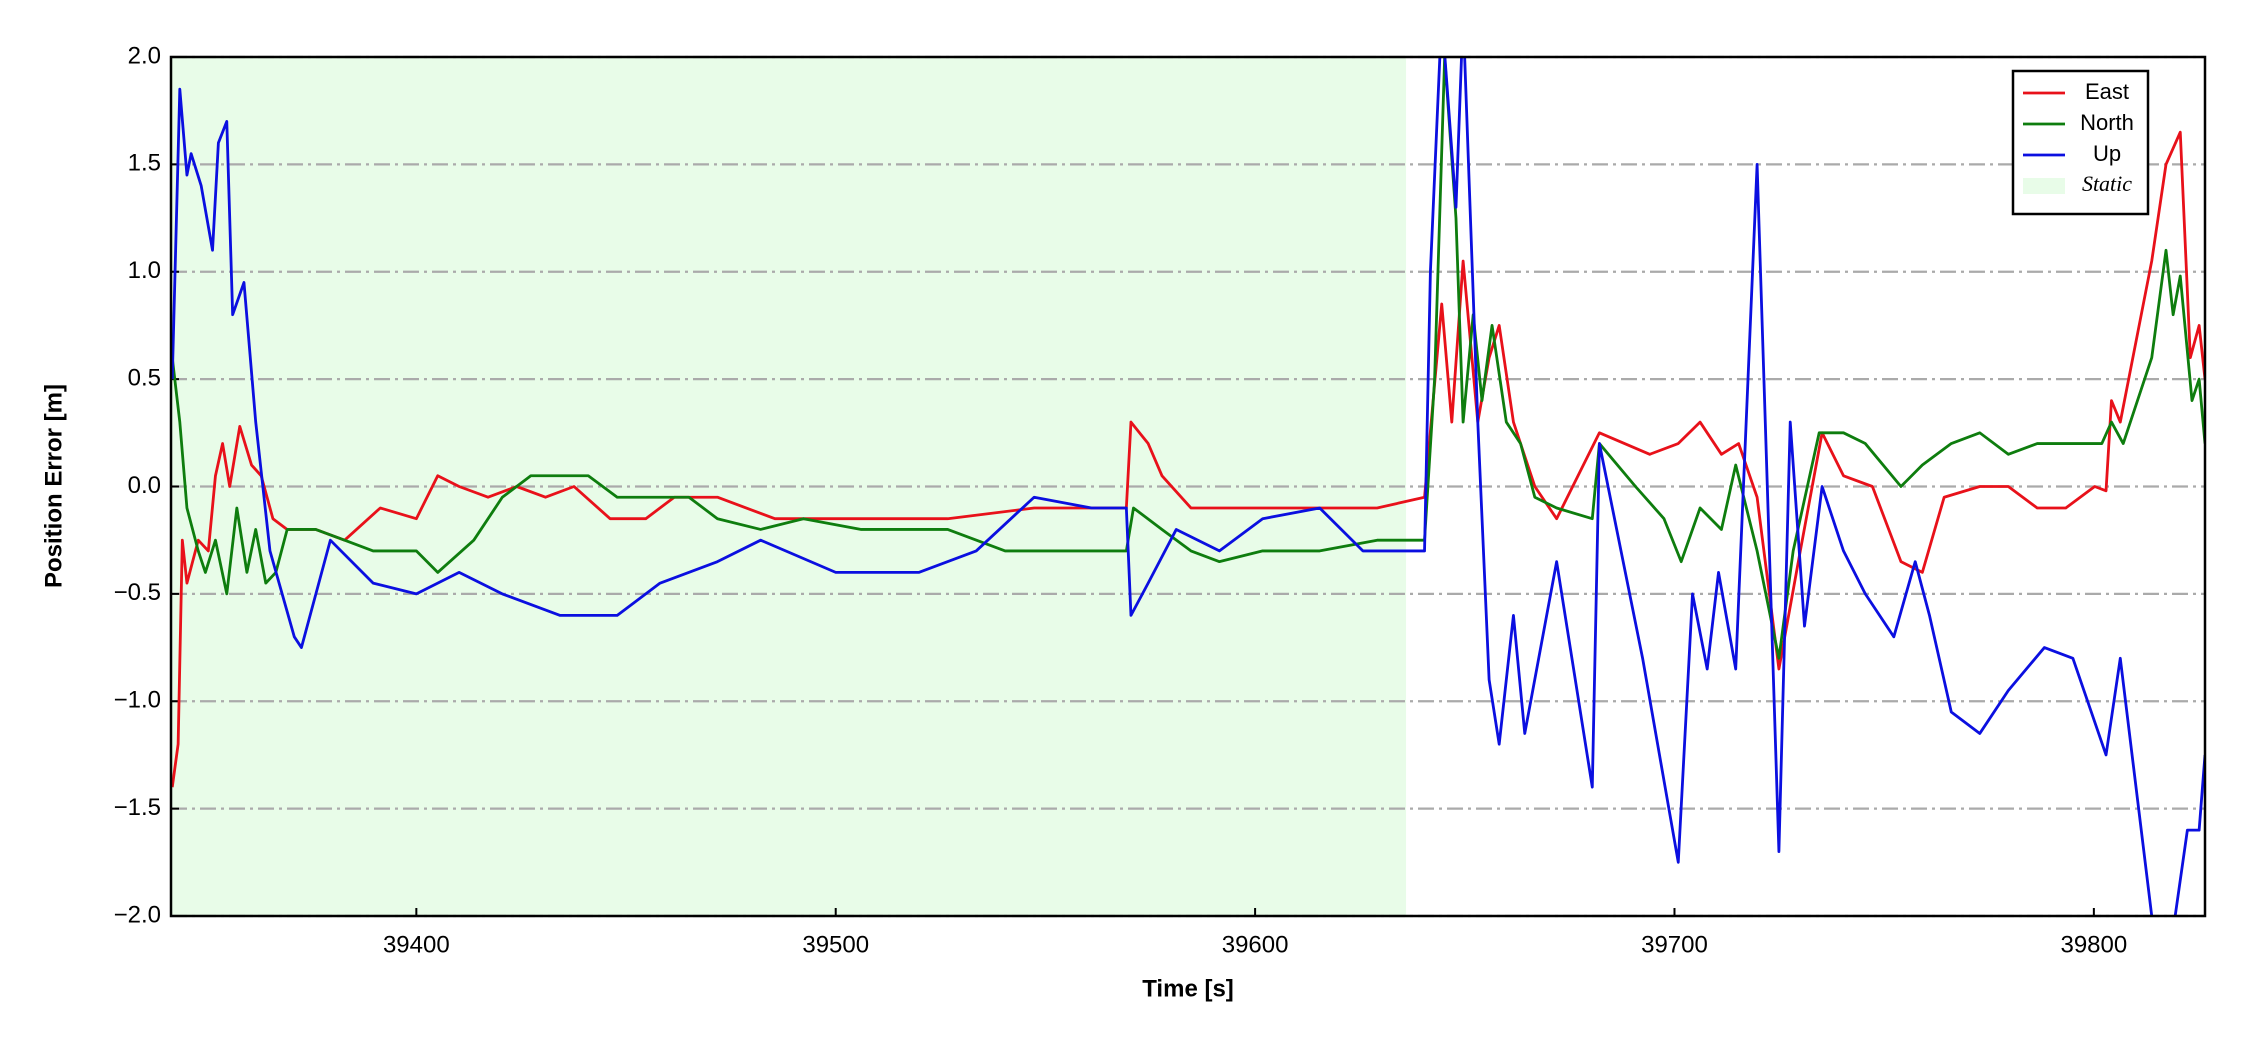  I want to click on legend-label: North, so click(2107, 122).